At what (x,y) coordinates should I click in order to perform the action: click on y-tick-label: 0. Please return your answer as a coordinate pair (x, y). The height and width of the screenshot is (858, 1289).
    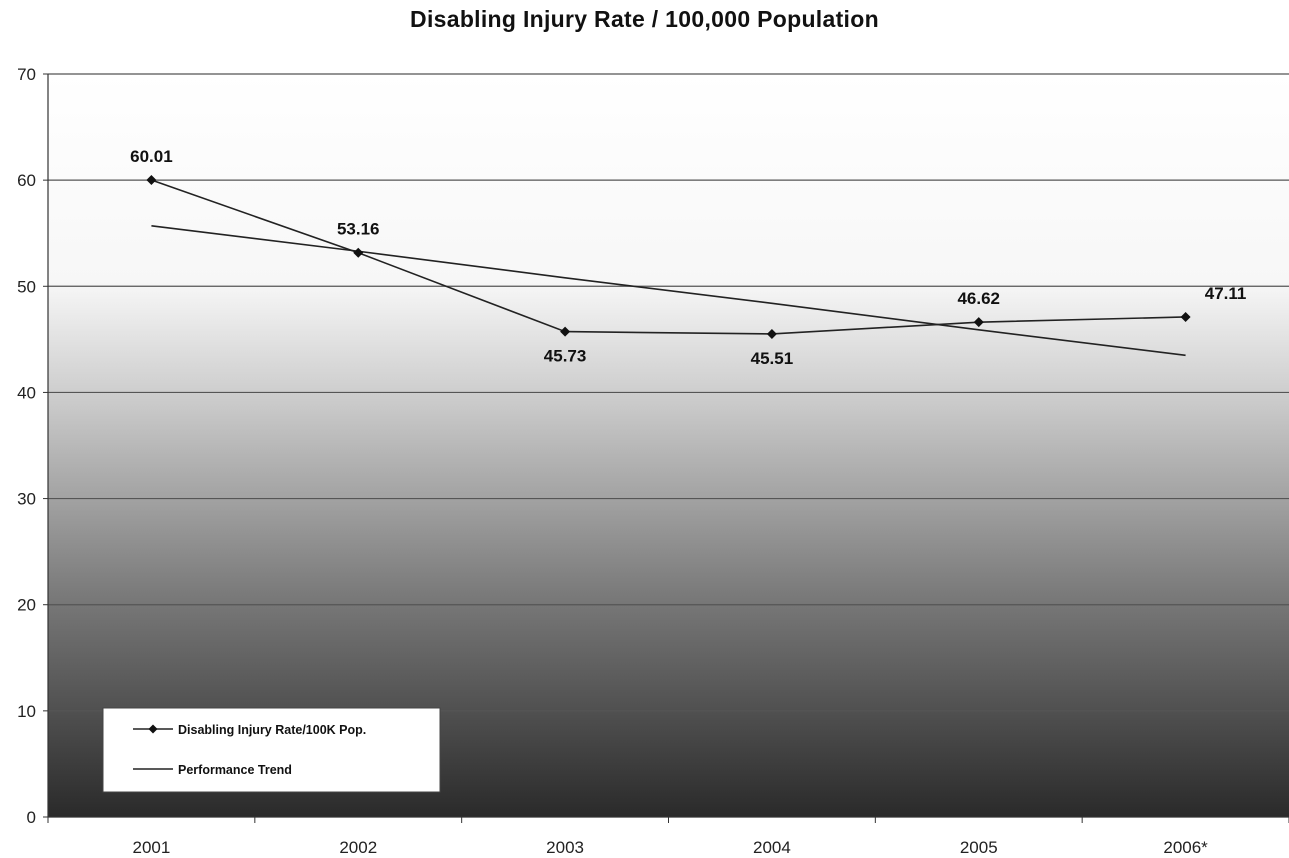
    Looking at the image, I should click on (31, 817).